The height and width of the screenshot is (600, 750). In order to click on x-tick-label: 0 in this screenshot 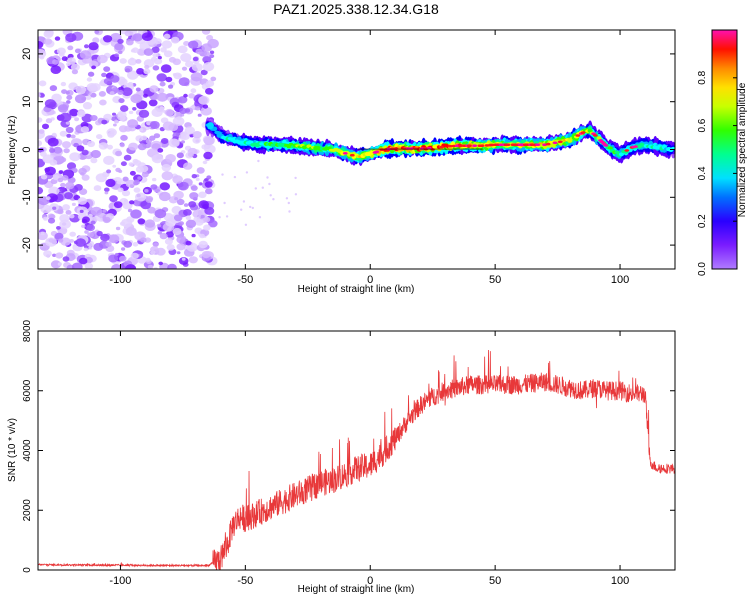, I will do `click(370, 581)`.